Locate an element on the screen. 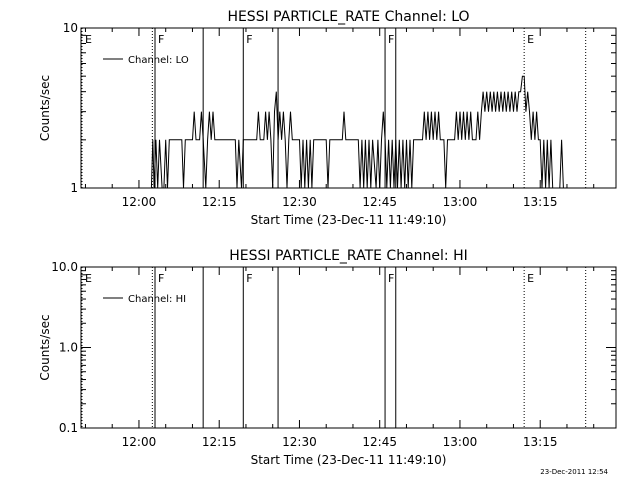 This screenshot has height=480, width=640. chart-title: HESSI PARTICLE_RATE Channel: LO is located at coordinates (348, 17).